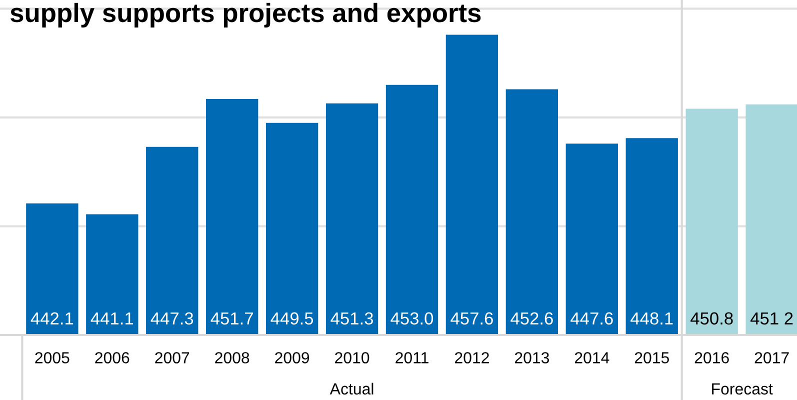 The height and width of the screenshot is (400, 797). I want to click on x-tick-label: 2014, so click(592, 358).